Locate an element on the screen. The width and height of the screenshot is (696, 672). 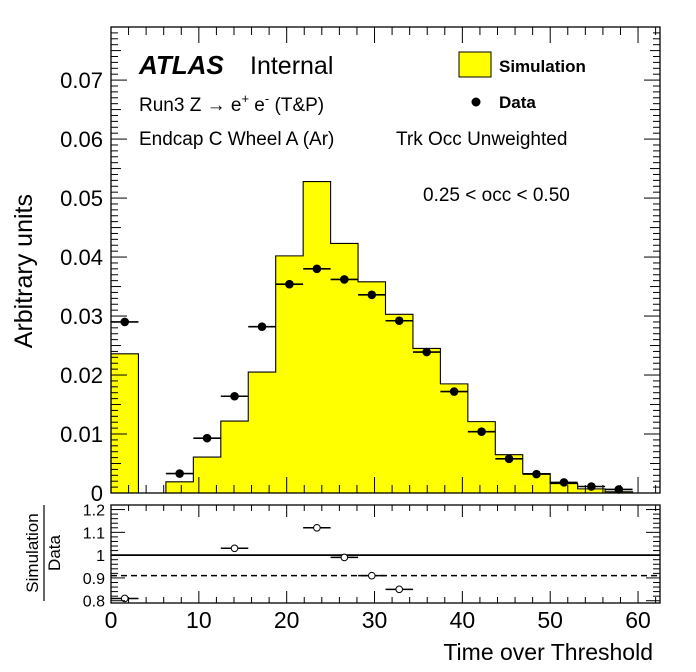
x-tick-label: 50 is located at coordinates (550, 620).